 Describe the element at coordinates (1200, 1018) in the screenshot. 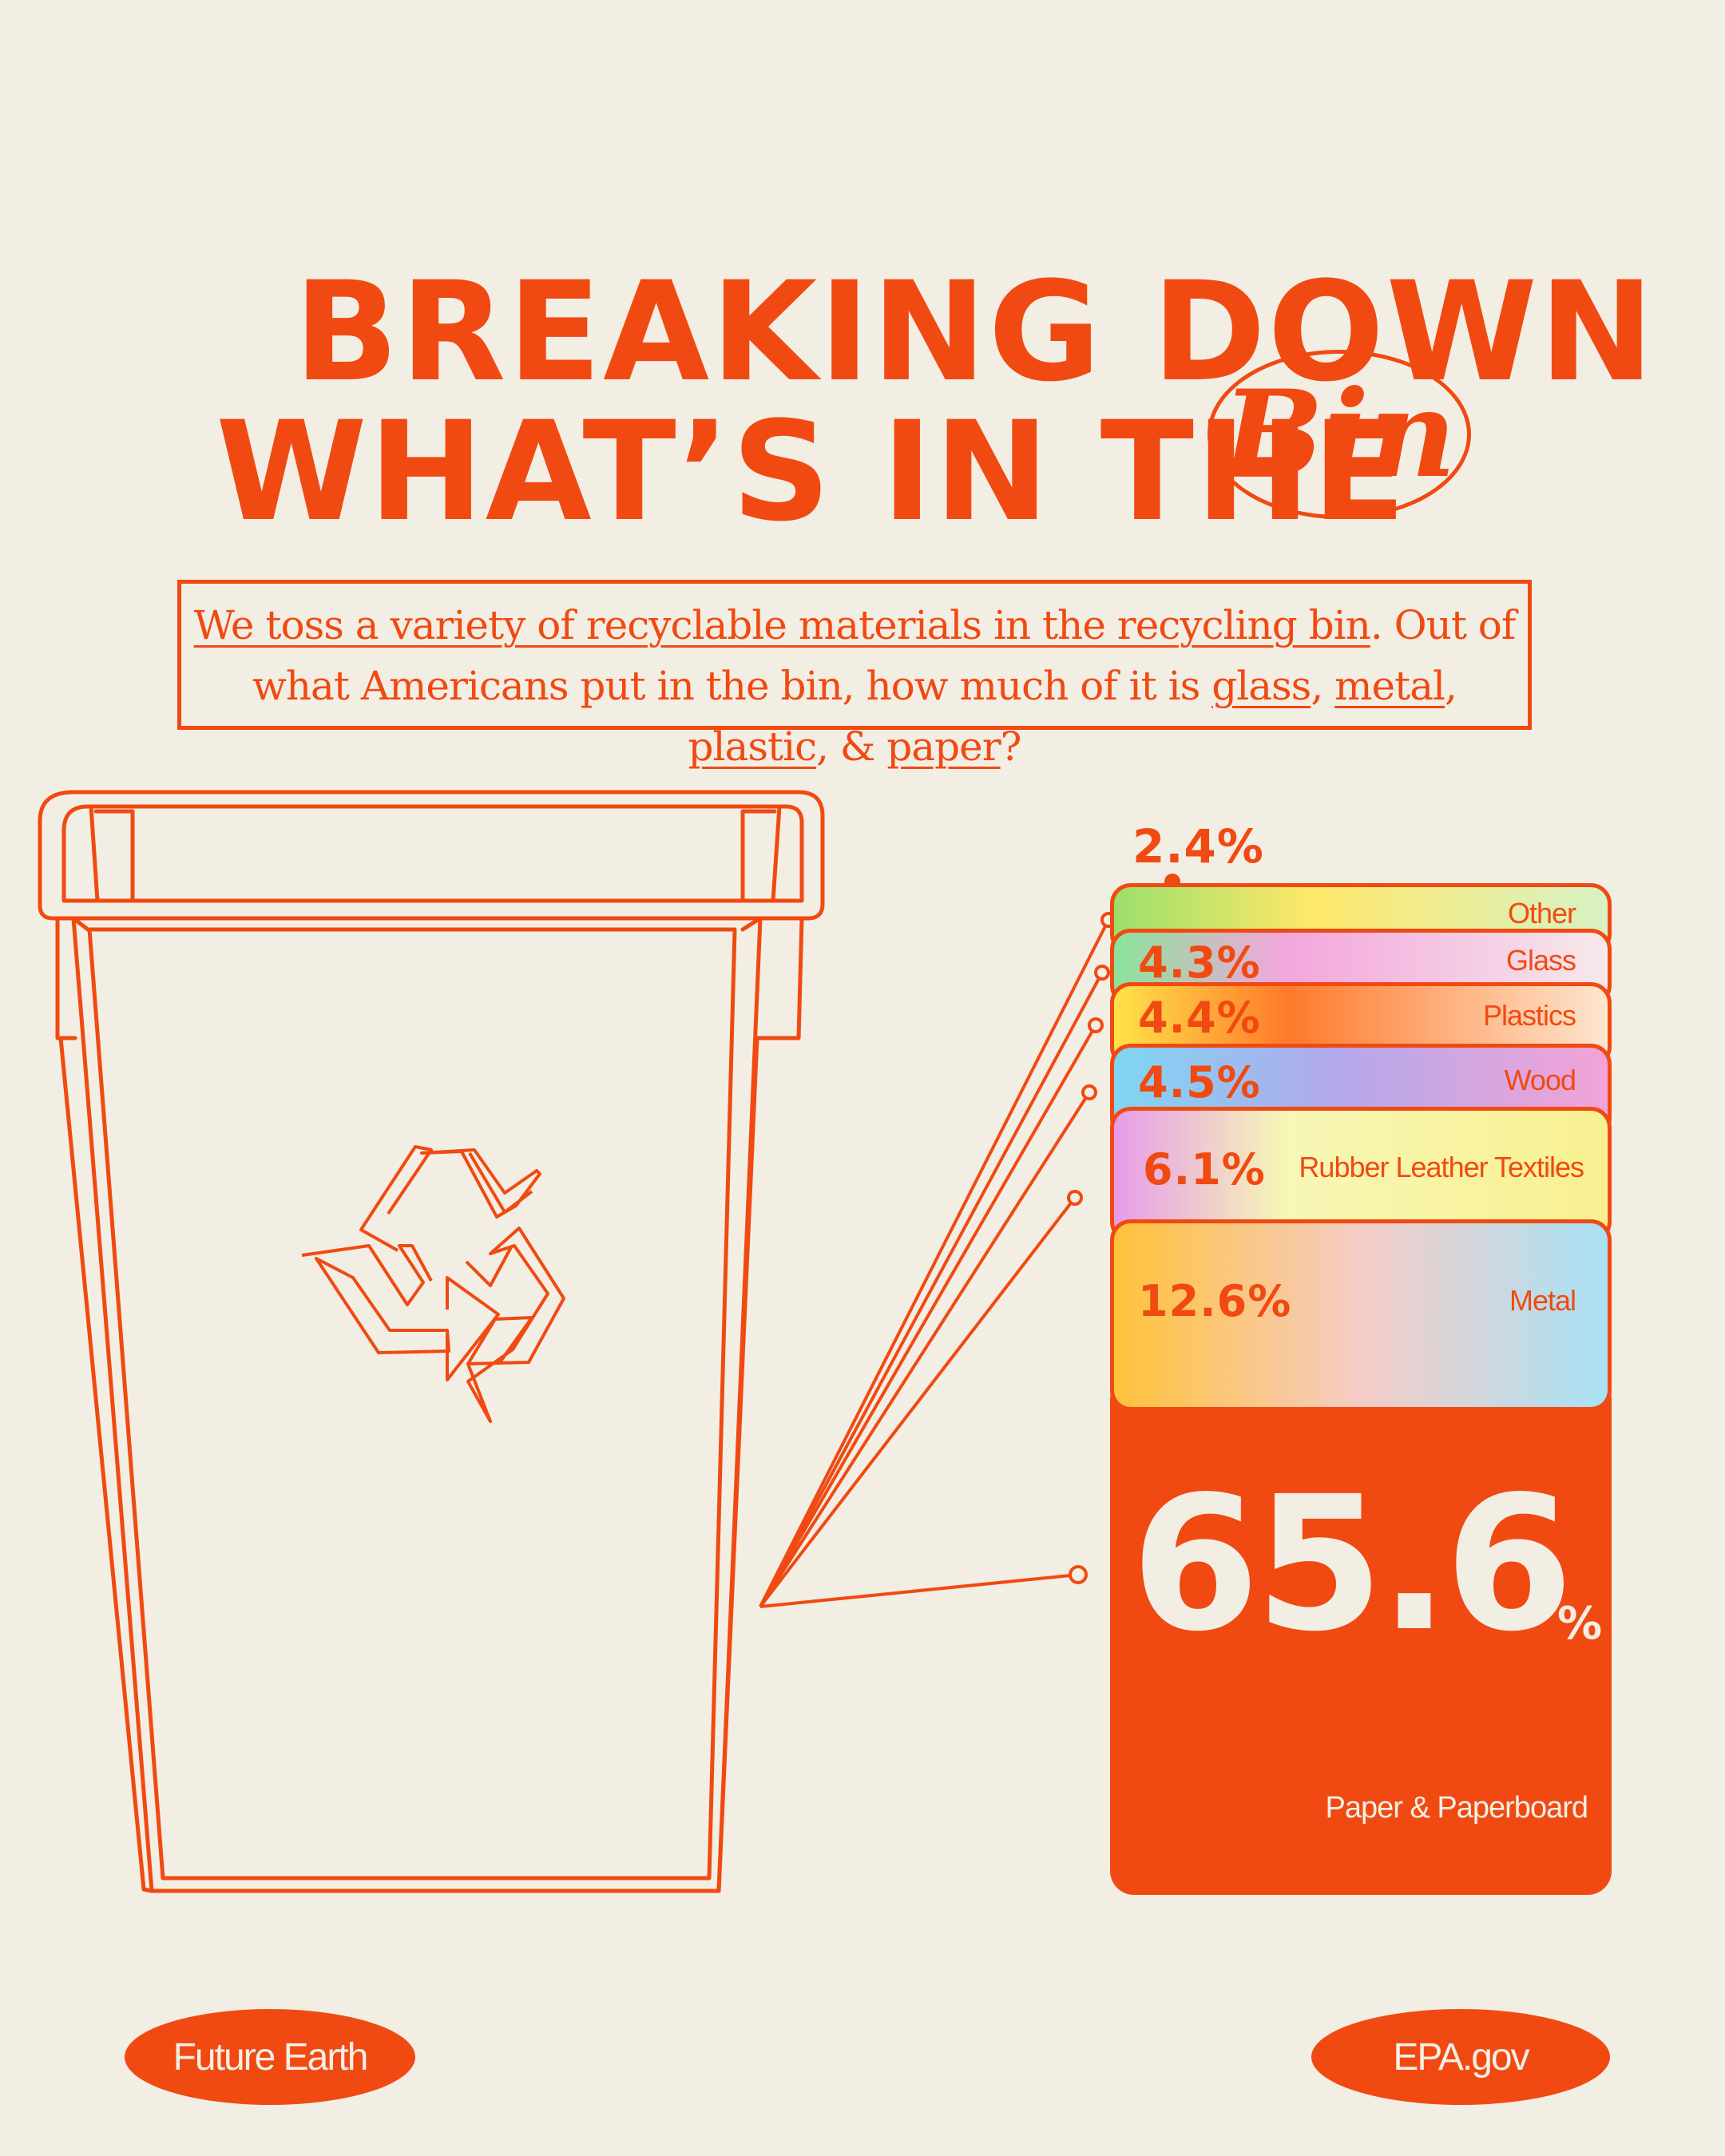

I see `value-label: 4.4%` at that location.